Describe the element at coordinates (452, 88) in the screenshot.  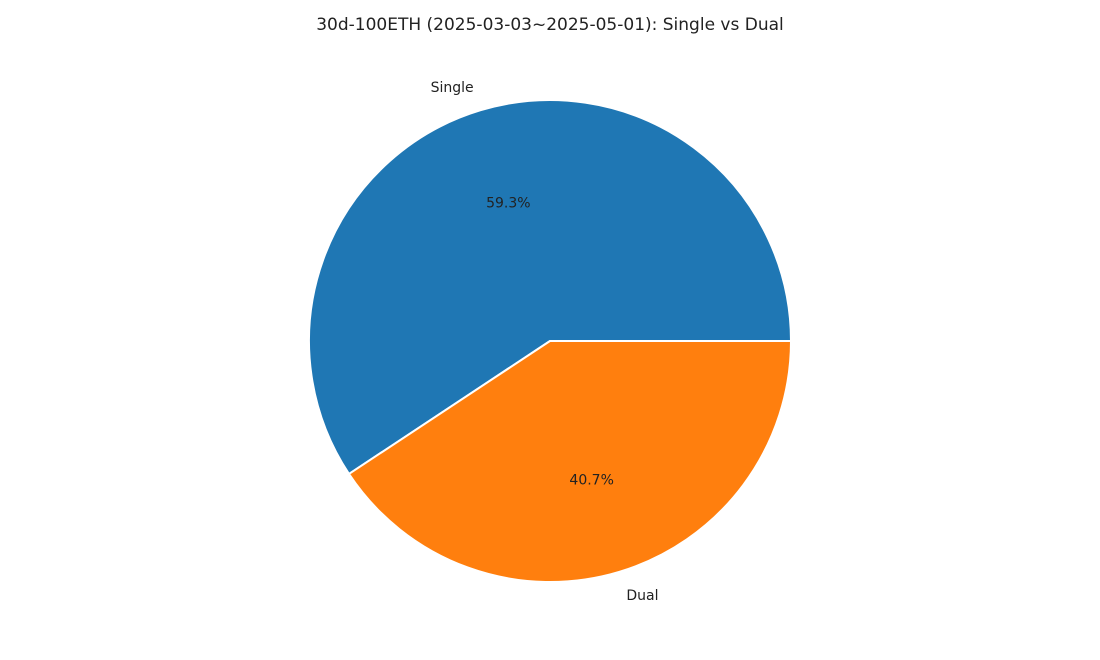
I see `slice-label-single: Single` at that location.